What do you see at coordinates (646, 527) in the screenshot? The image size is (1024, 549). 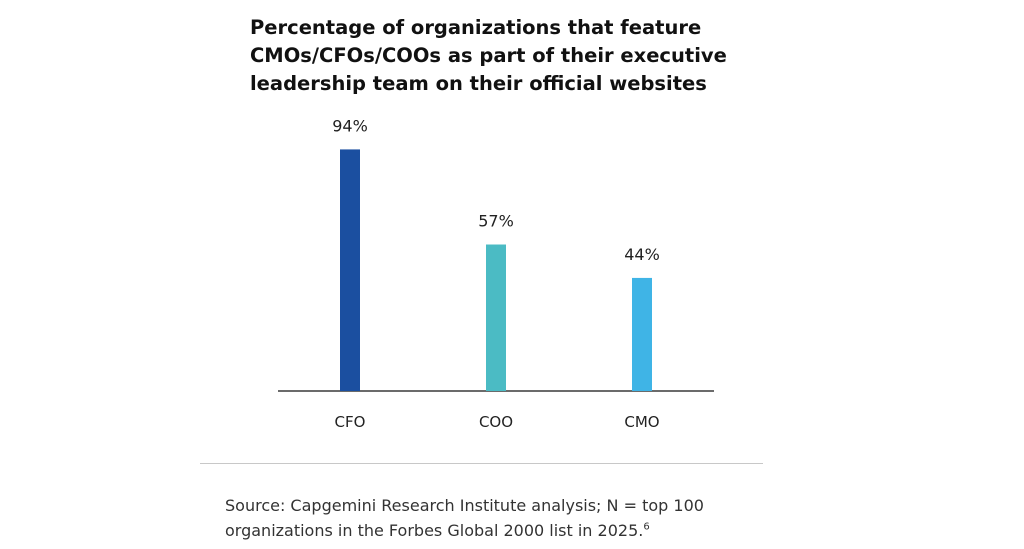 I see `footnote-marker: 6` at bounding box center [646, 527].